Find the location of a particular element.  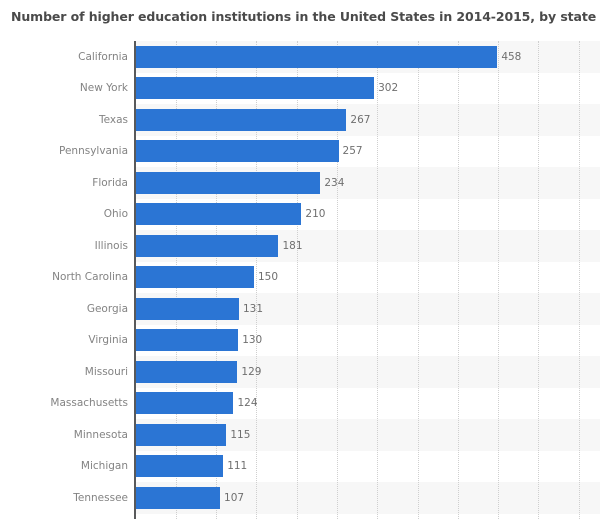

bar-row: Illinois 181 is located at coordinates (300, 246).